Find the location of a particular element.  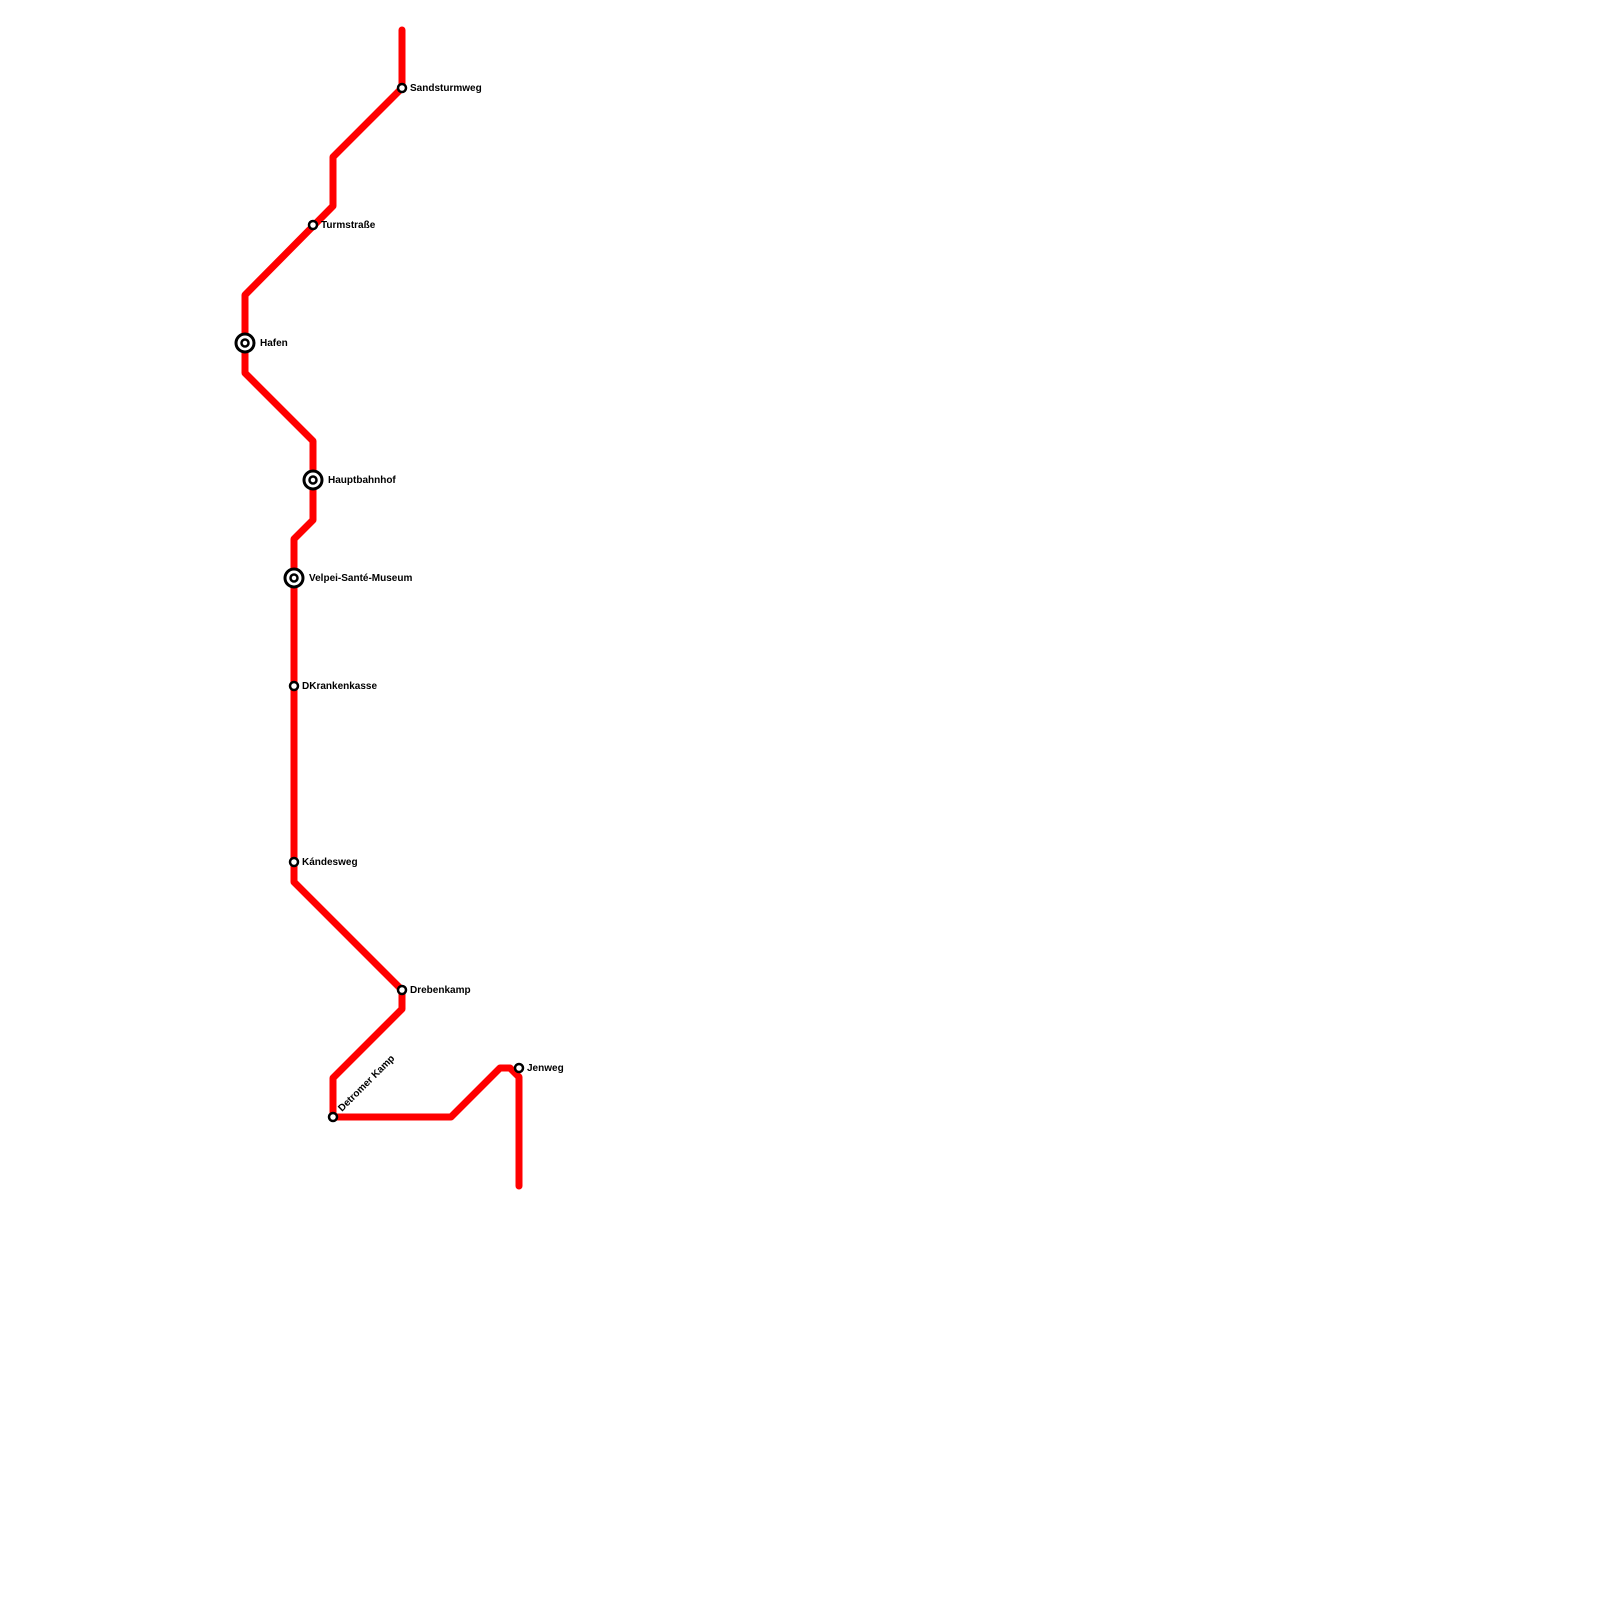

station-drebenkamp: Drebenkamp is located at coordinates (433, 990).